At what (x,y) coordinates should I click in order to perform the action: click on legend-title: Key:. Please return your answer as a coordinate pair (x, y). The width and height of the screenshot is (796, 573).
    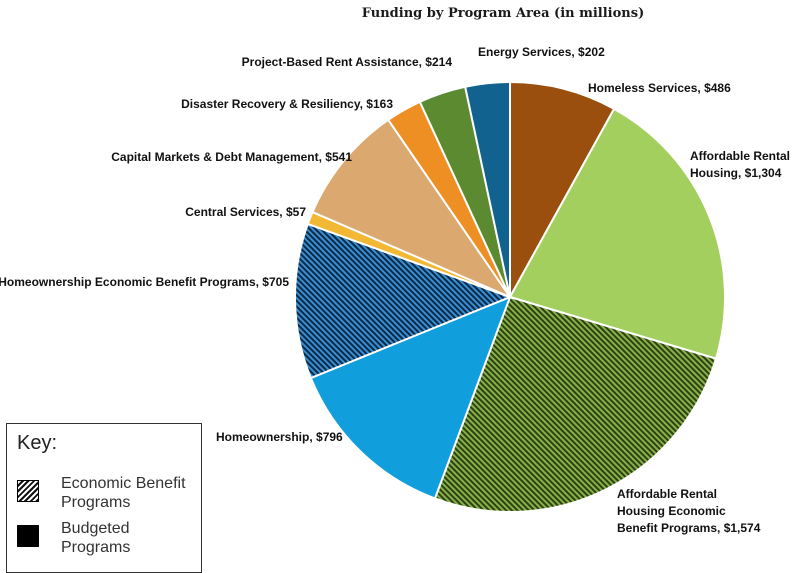
    Looking at the image, I should click on (37, 443).